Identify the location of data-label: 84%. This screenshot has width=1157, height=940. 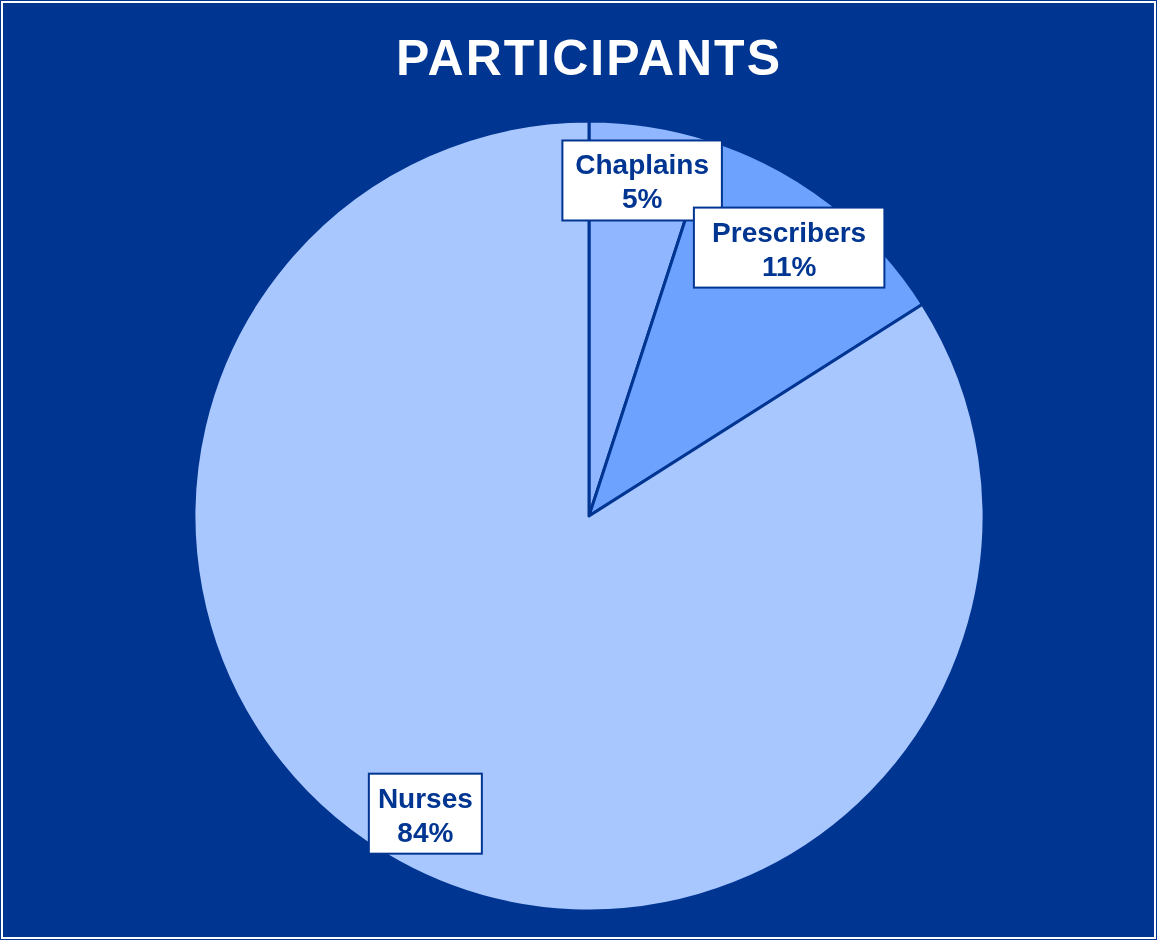
(425, 832).